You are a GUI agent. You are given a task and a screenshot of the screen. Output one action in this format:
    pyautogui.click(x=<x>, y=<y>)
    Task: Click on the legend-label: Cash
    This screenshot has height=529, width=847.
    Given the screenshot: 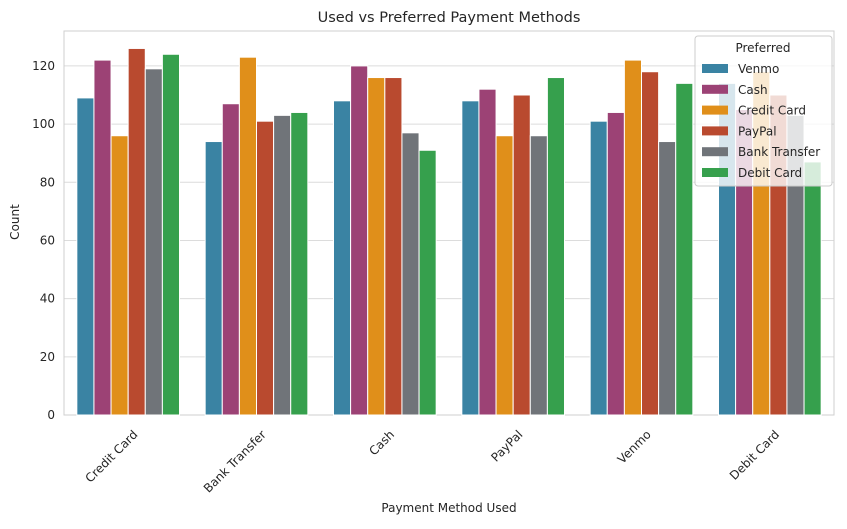 What is the action you would take?
    pyautogui.click(x=753, y=90)
    